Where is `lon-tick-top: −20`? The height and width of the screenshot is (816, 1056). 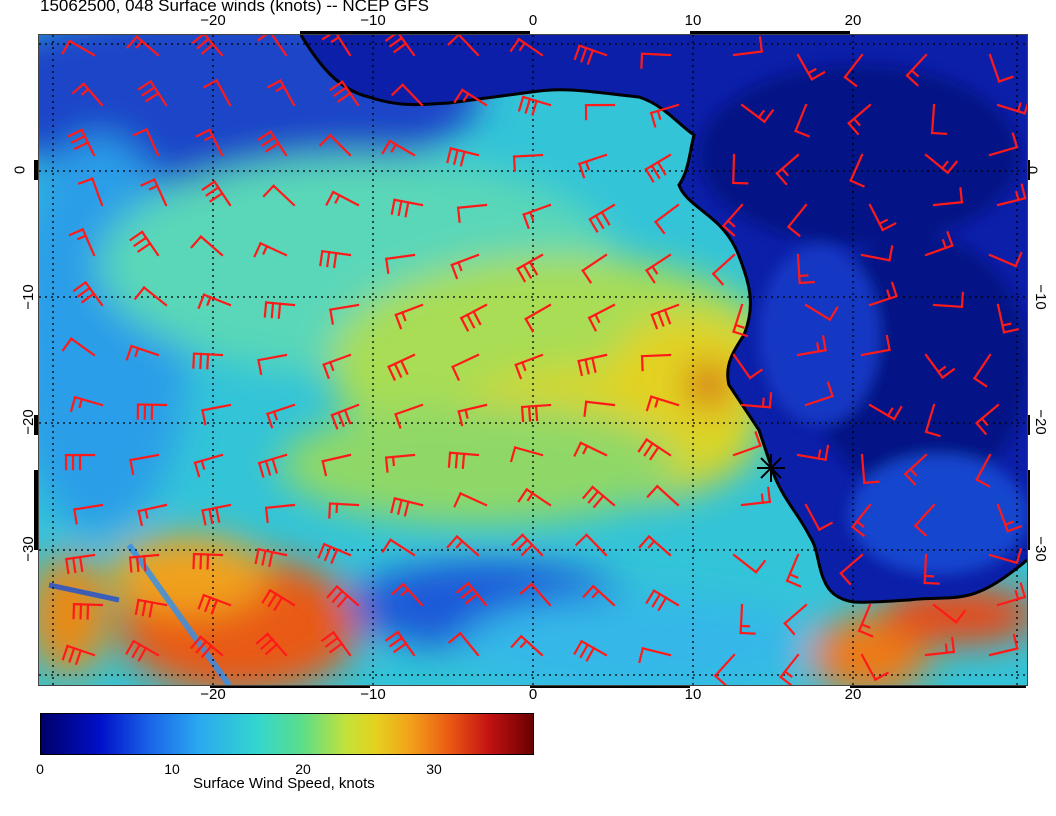
lon-tick-top: −20 is located at coordinates (213, 20).